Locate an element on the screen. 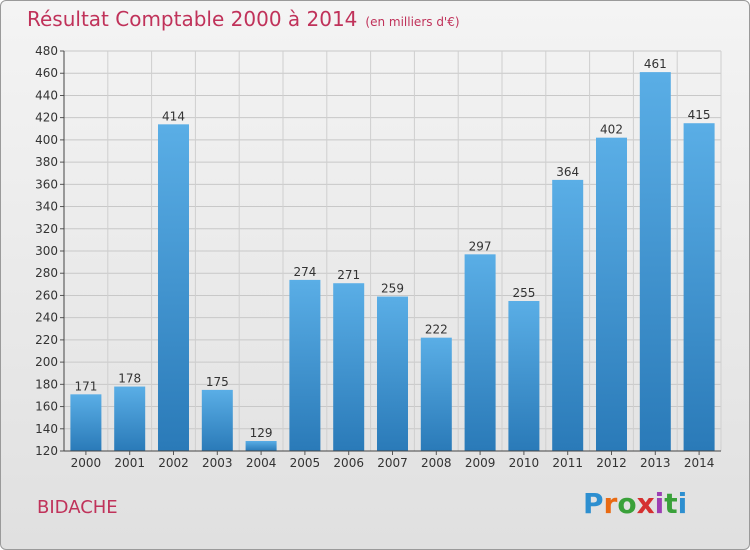 This screenshot has width=750, height=550. y-tick-label: 300 is located at coordinates (46, 251).